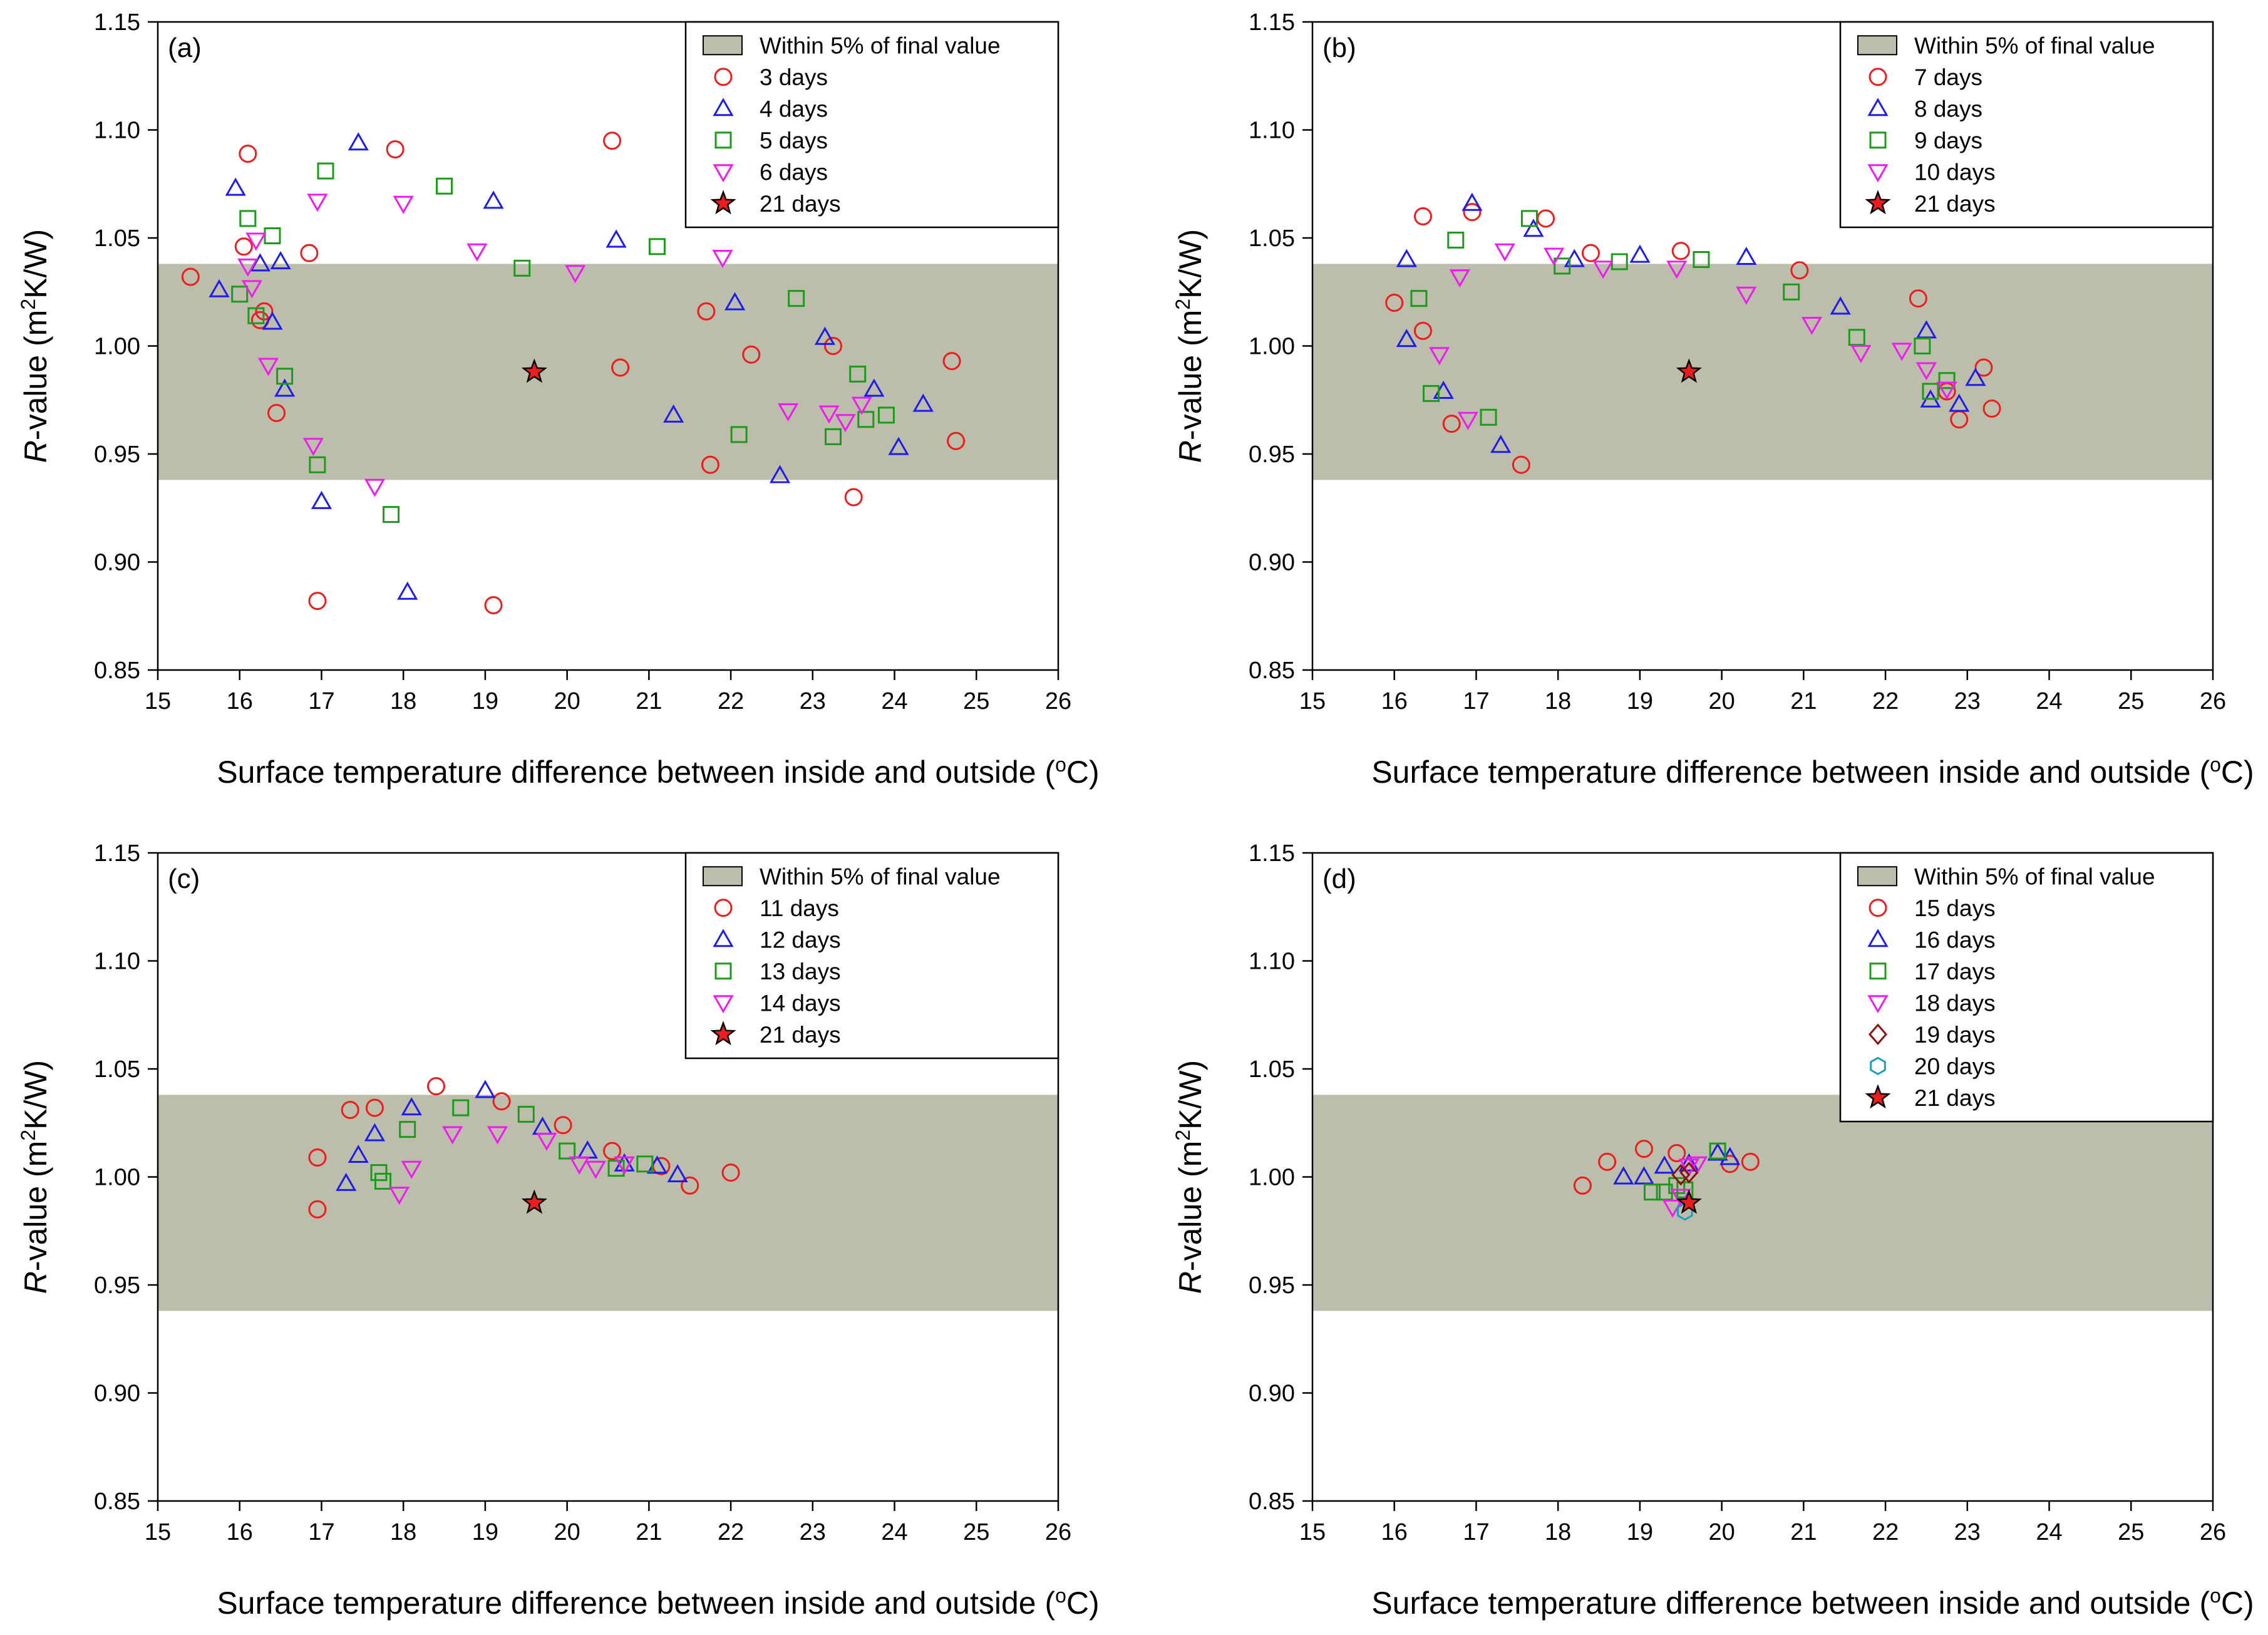 The image size is (2268, 1635). What do you see at coordinates (1948, 77) in the screenshot?
I see `legend-label: 7 days` at bounding box center [1948, 77].